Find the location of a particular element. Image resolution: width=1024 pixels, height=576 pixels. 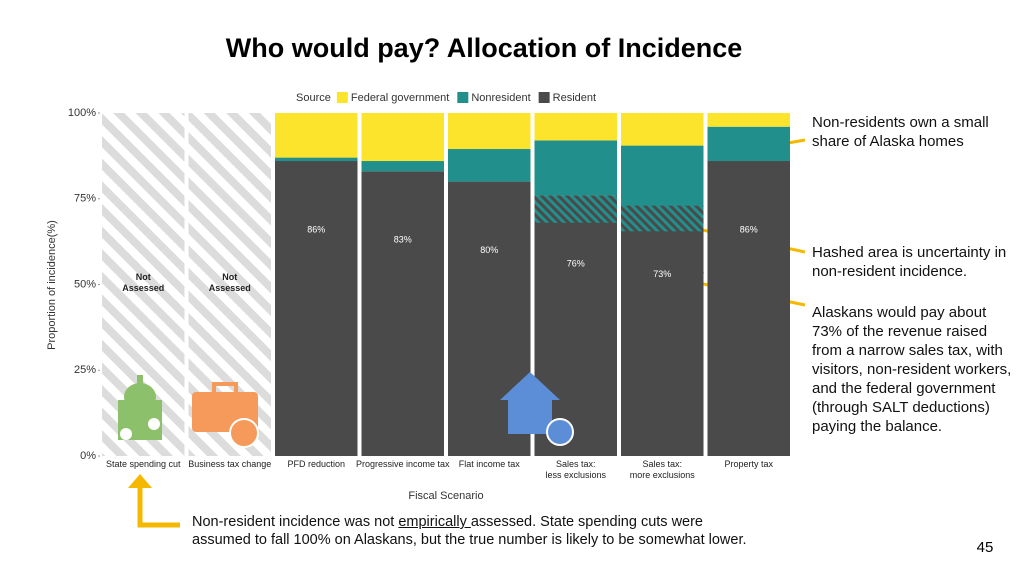

y-tick-label: 75% is located at coordinates (85, 199).